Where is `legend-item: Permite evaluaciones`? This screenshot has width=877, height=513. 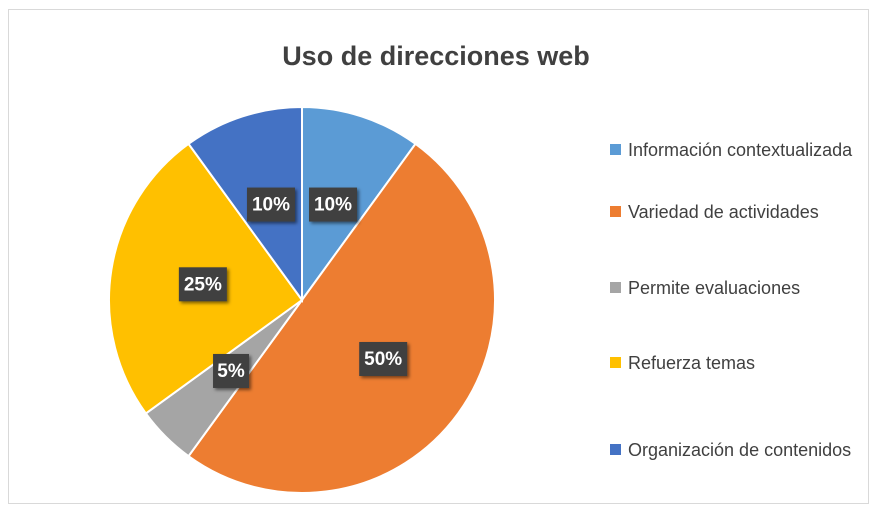
legend-item: Permite evaluaciones is located at coordinates (737, 288).